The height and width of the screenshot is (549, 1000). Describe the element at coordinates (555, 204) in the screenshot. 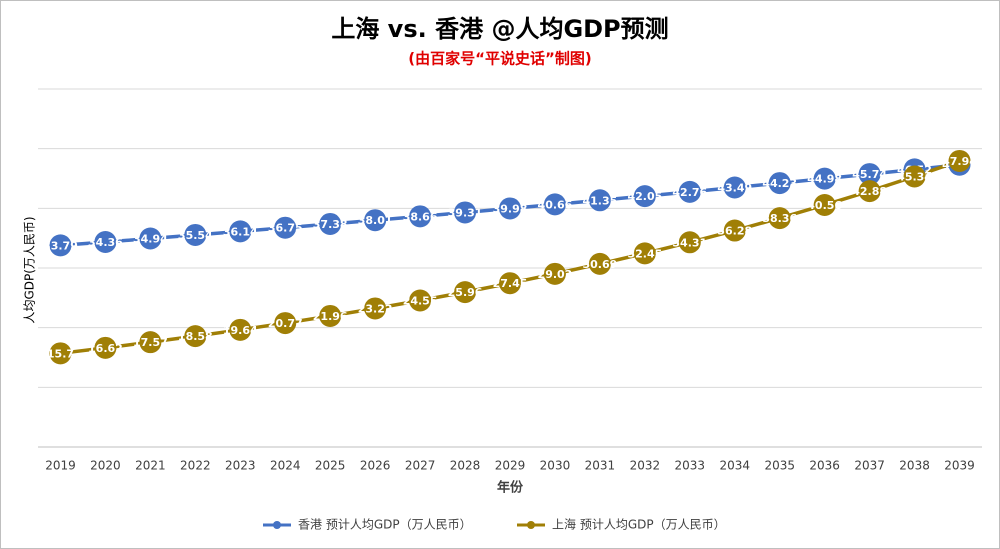

I see `data-label: 40.66` at that location.